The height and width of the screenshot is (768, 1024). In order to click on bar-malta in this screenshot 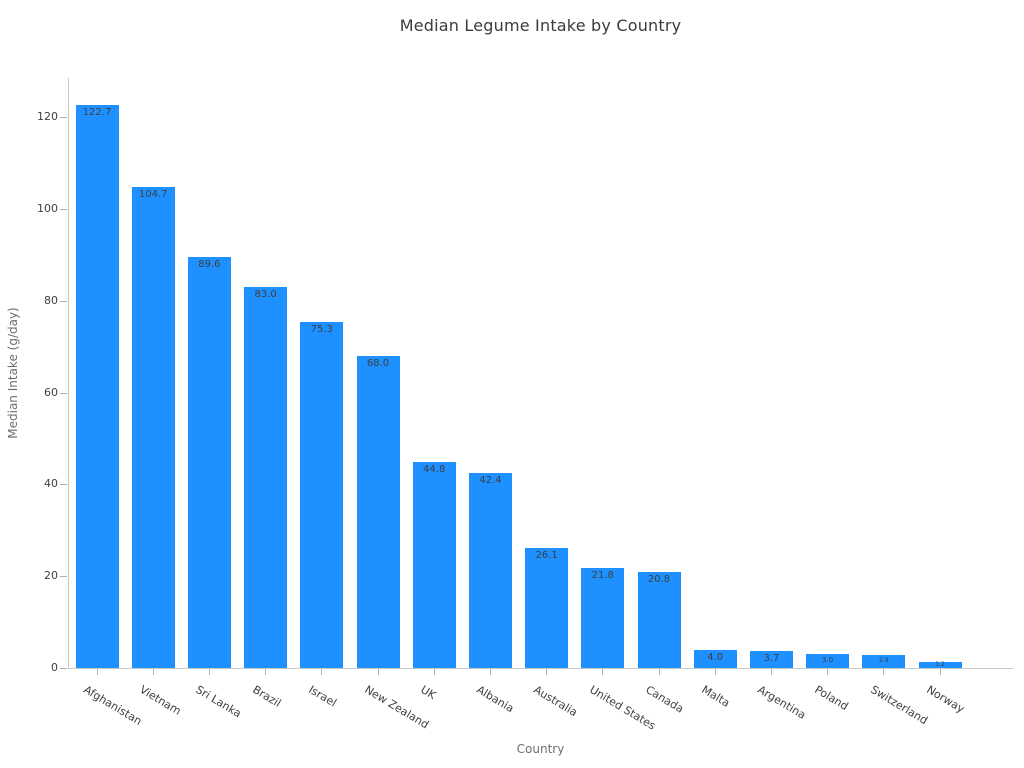, I will do `click(715, 658)`.